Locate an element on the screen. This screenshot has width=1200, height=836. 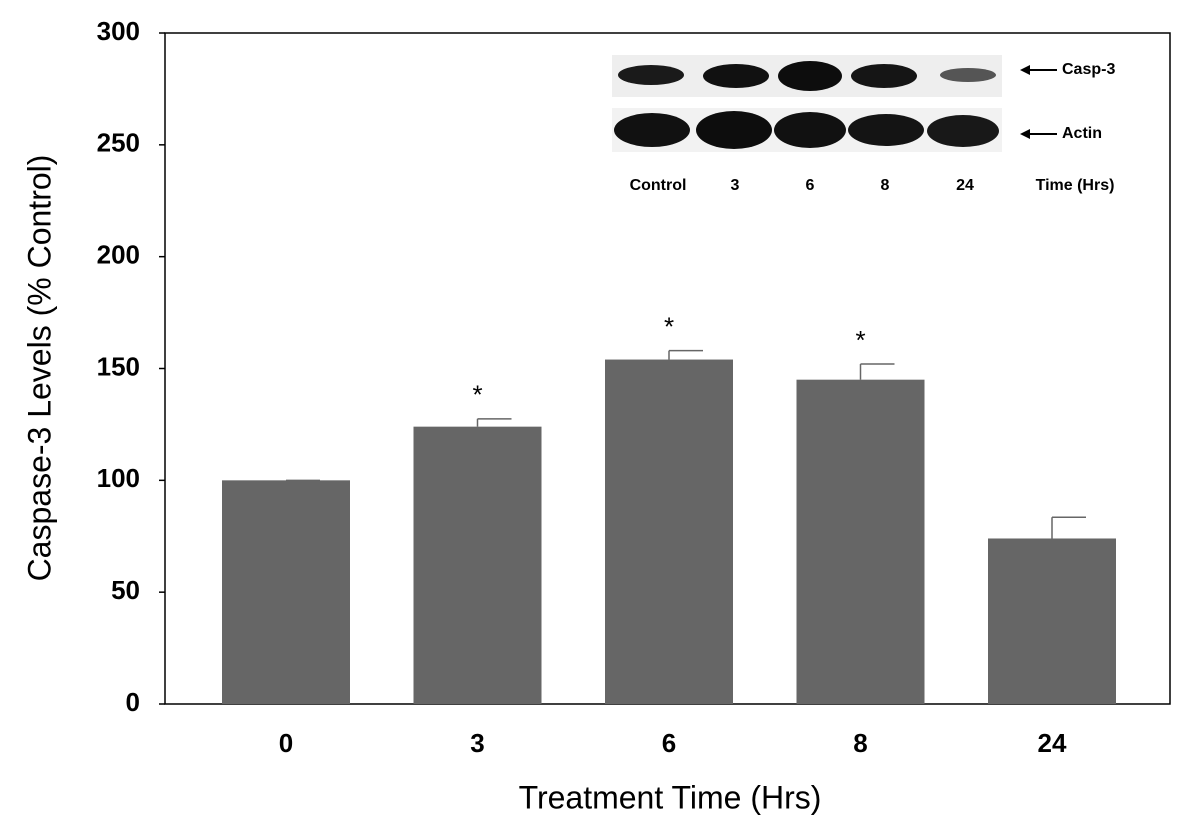
y-tick-label: 200 is located at coordinates (118, 255).